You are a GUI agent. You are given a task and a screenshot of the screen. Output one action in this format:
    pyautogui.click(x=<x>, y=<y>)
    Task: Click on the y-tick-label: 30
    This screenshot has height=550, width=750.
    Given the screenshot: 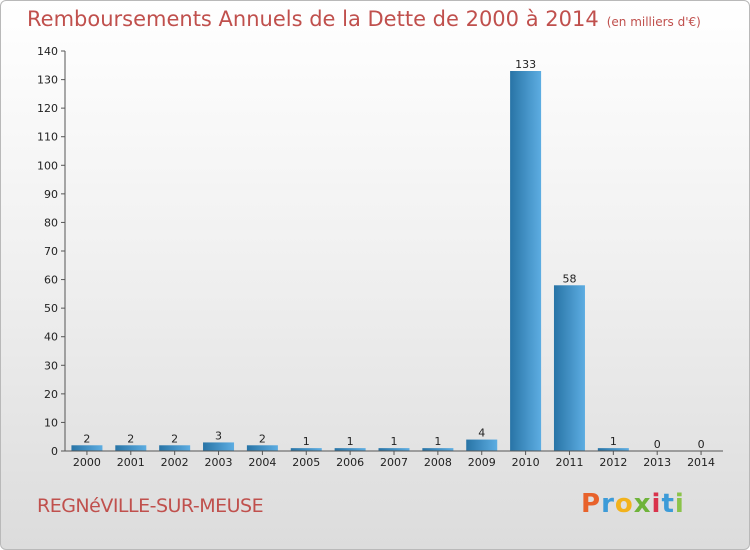 What is the action you would take?
    pyautogui.click(x=51, y=365)
    